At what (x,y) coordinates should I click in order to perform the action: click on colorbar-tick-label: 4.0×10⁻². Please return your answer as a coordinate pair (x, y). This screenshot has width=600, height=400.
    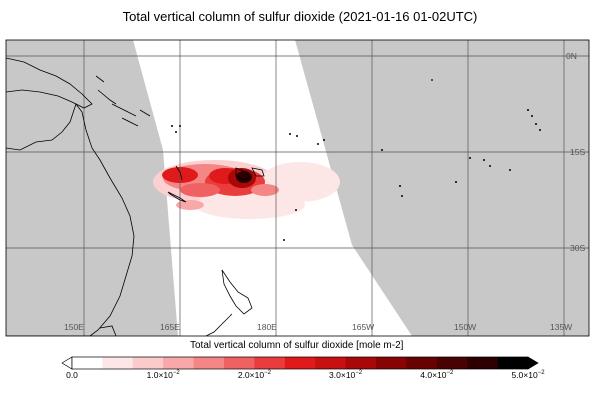
    Looking at the image, I should click on (437, 375).